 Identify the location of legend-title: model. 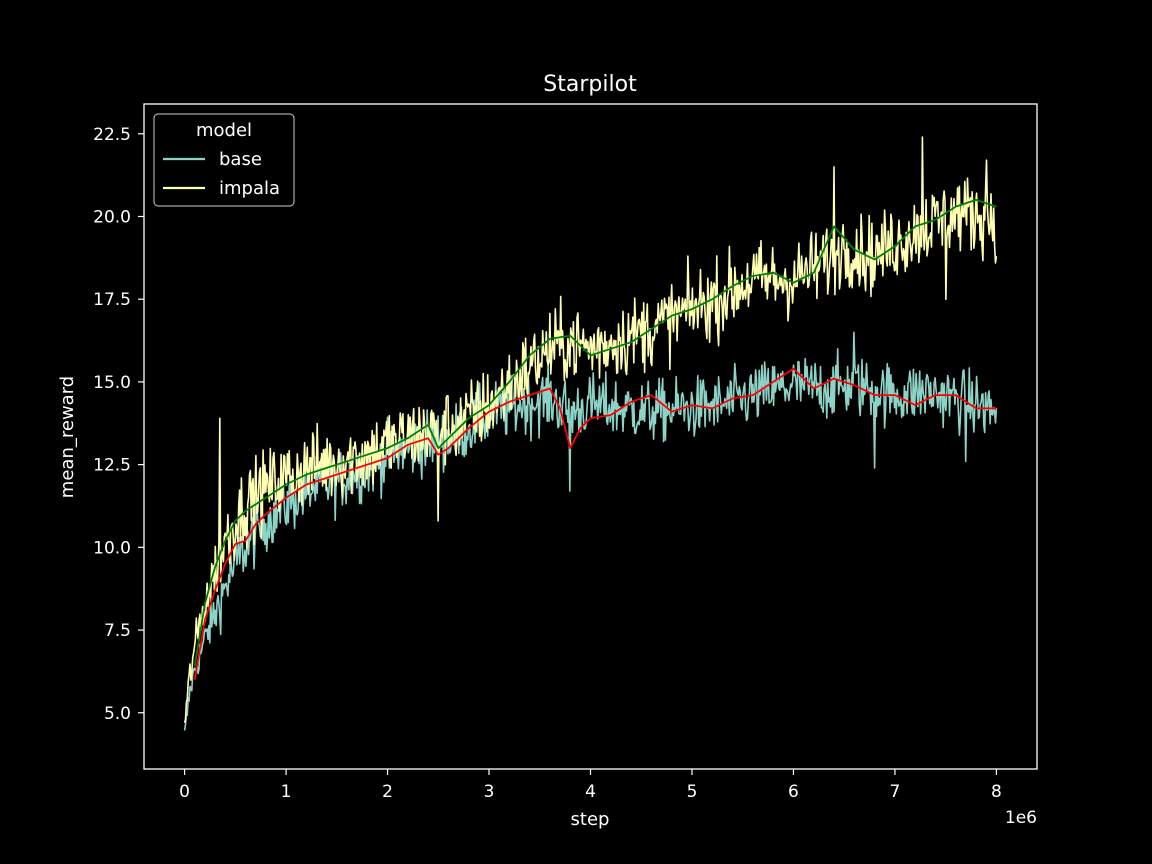
(224, 130).